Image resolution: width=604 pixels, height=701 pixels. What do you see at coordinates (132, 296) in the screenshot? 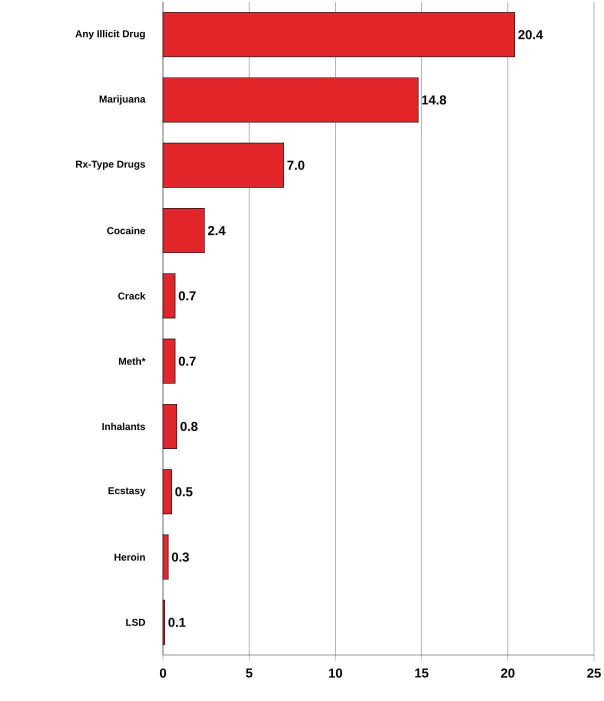
I see `y-tick-label: Crack` at bounding box center [132, 296].